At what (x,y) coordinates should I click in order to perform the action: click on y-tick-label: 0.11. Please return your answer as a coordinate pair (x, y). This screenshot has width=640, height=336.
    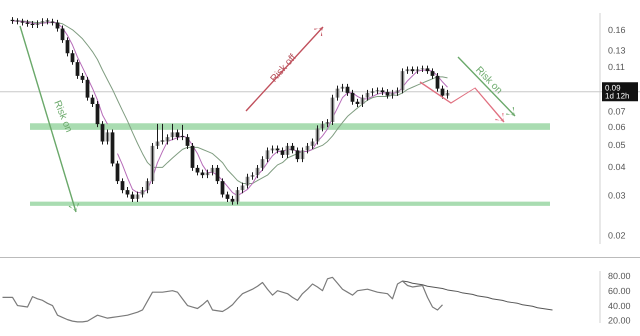
    Looking at the image, I should click on (616, 67).